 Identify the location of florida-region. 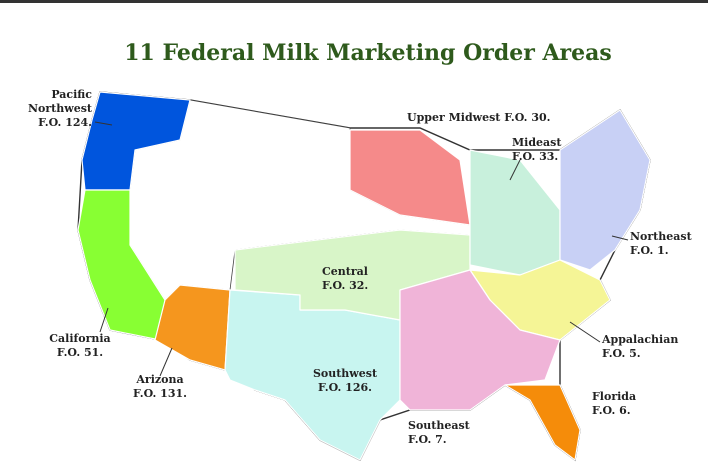
(542, 422).